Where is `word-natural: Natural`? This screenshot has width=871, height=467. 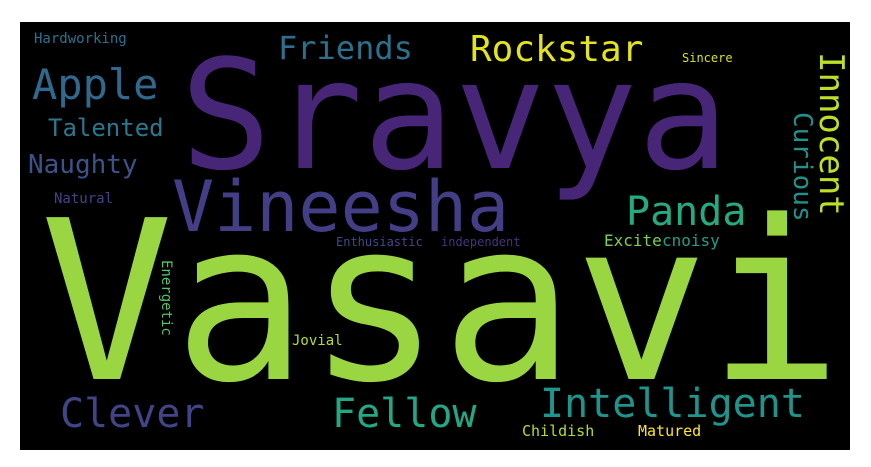
word-natural: Natural is located at coordinates (84, 199).